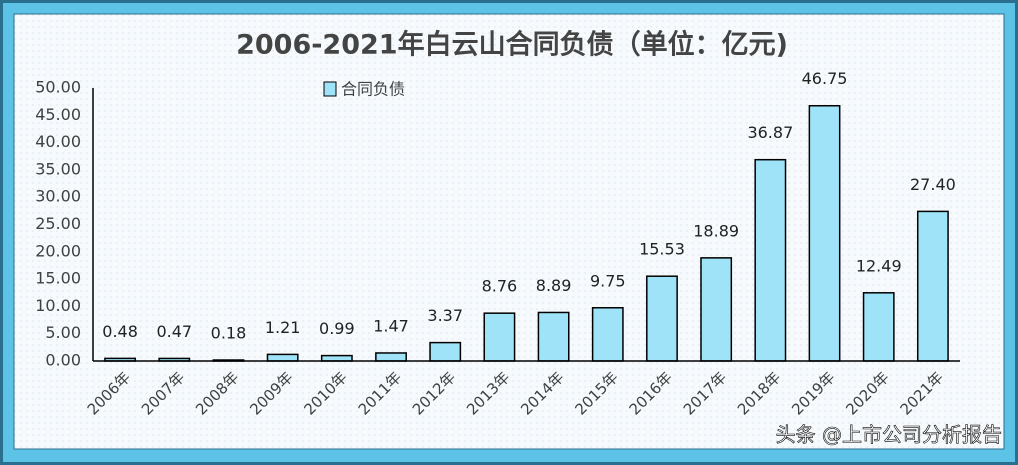  I want to click on y-tick-label: 50.00, so click(58, 87).